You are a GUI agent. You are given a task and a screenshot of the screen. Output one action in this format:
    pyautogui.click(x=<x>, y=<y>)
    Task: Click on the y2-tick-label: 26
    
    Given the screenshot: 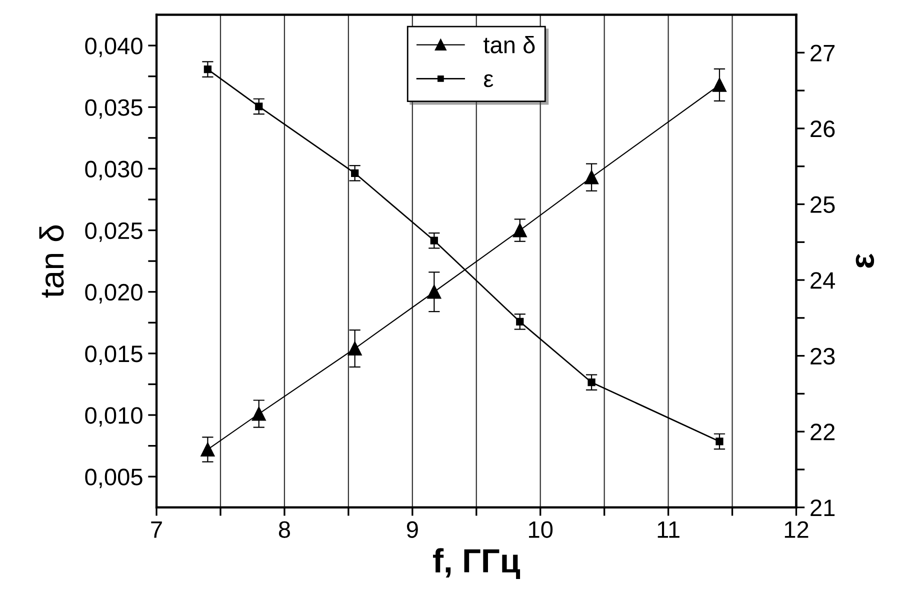 What is the action you would take?
    pyautogui.click(x=822, y=129)
    